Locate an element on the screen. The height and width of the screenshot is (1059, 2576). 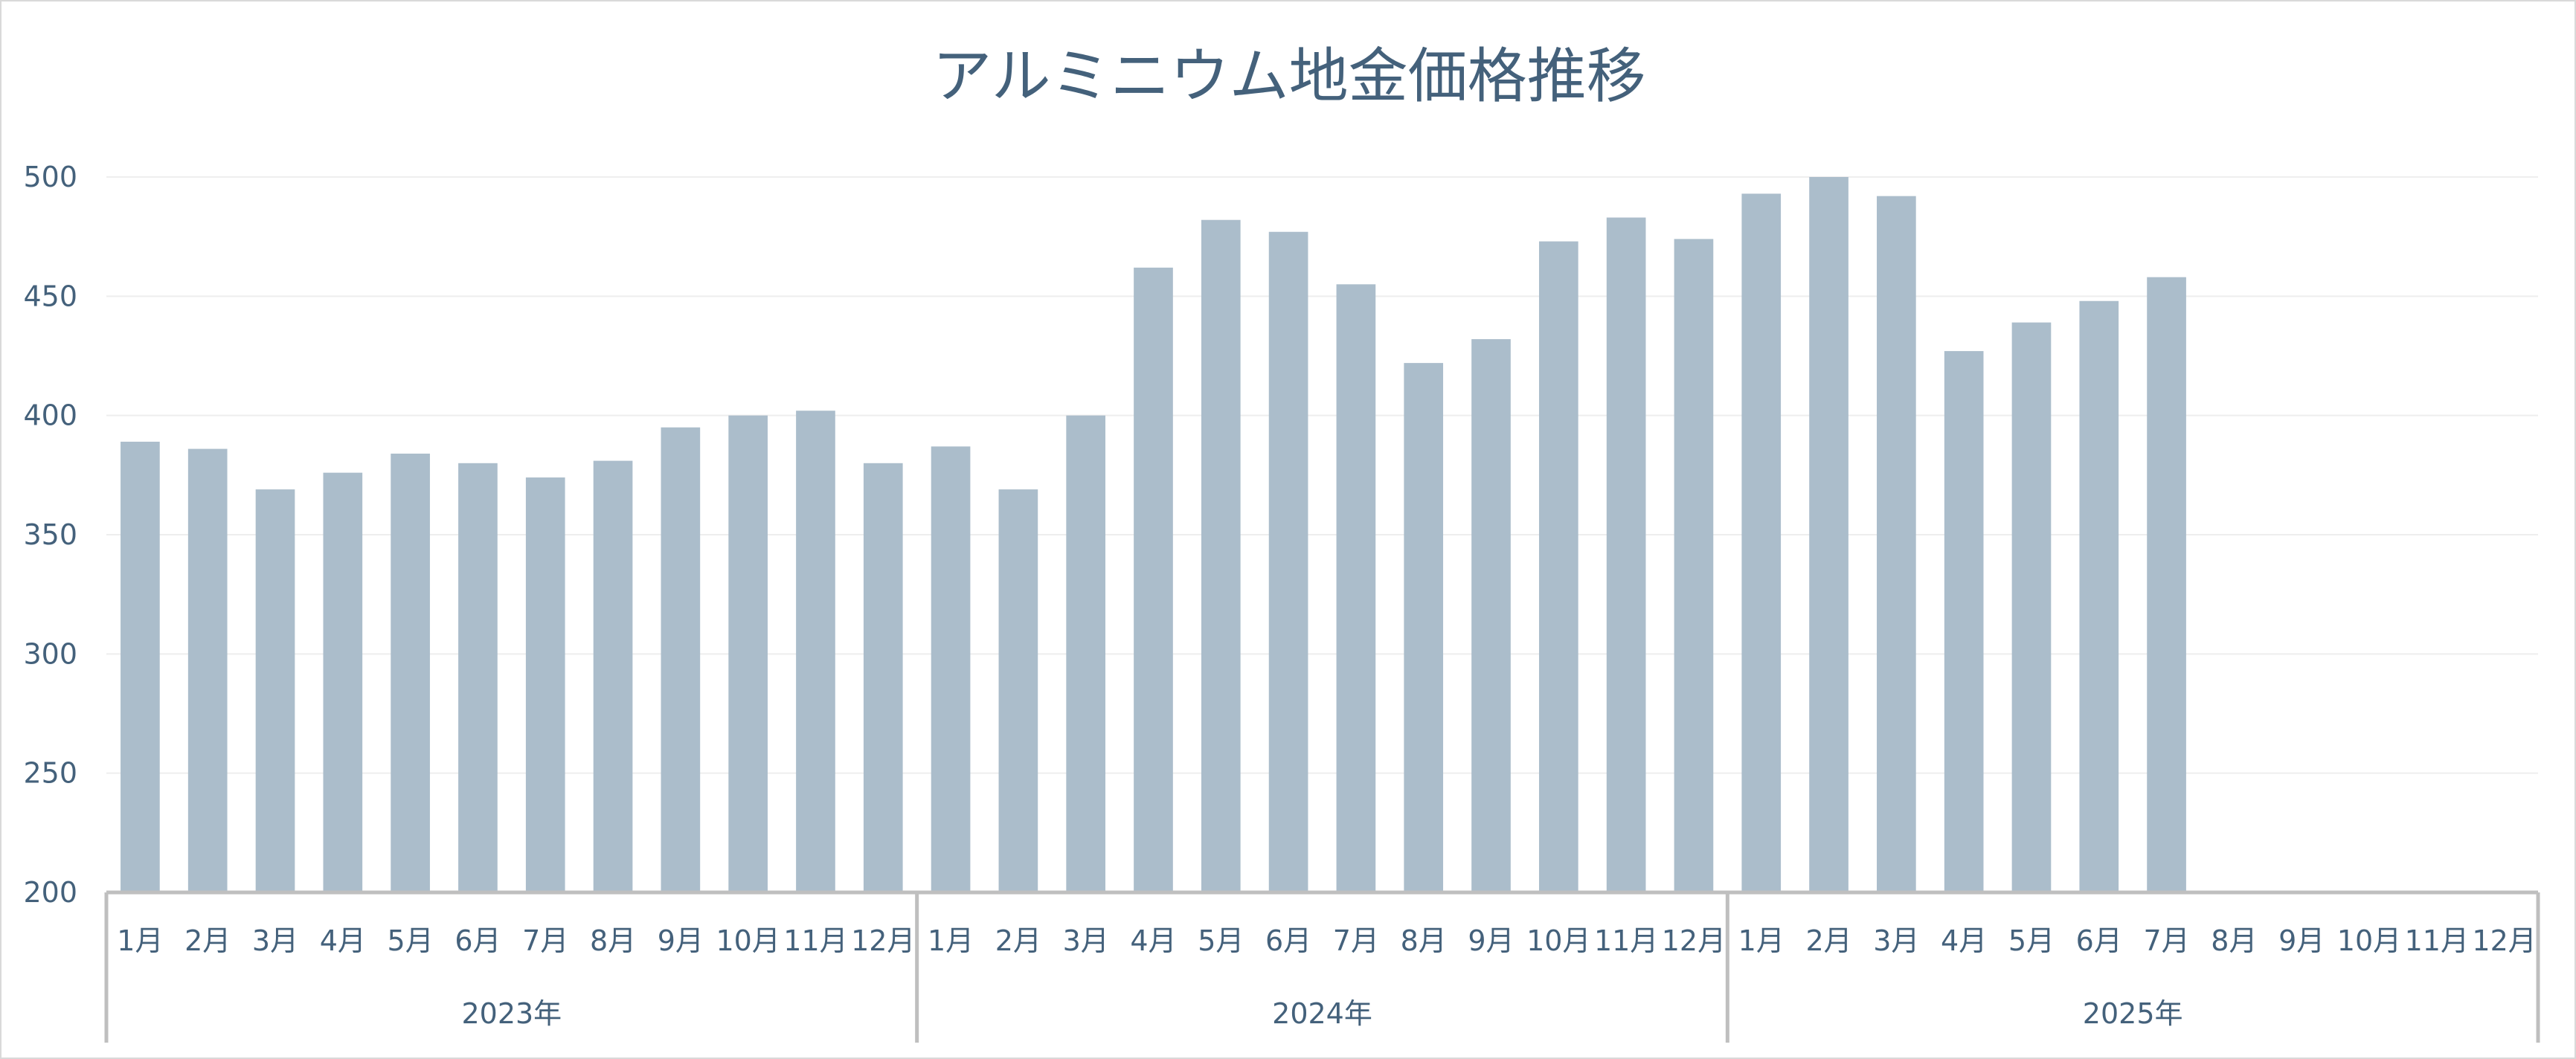
year-group-label: 2024年 is located at coordinates (1322, 1013).